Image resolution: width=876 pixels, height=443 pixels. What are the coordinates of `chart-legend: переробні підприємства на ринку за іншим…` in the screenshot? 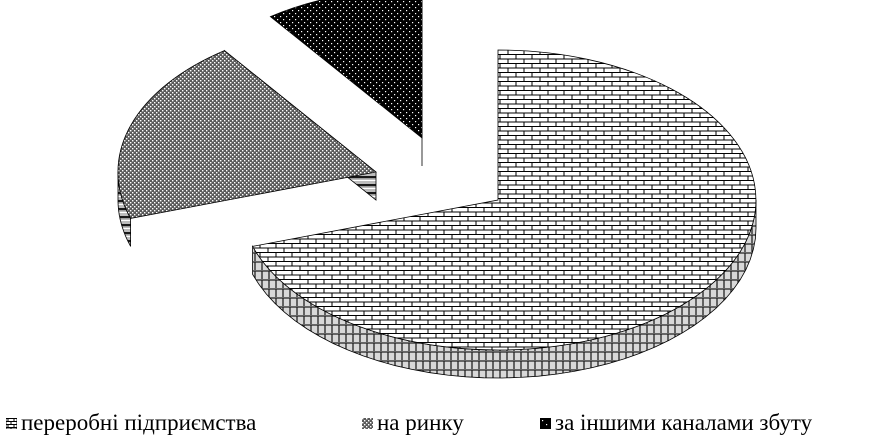 It's located at (438, 420).